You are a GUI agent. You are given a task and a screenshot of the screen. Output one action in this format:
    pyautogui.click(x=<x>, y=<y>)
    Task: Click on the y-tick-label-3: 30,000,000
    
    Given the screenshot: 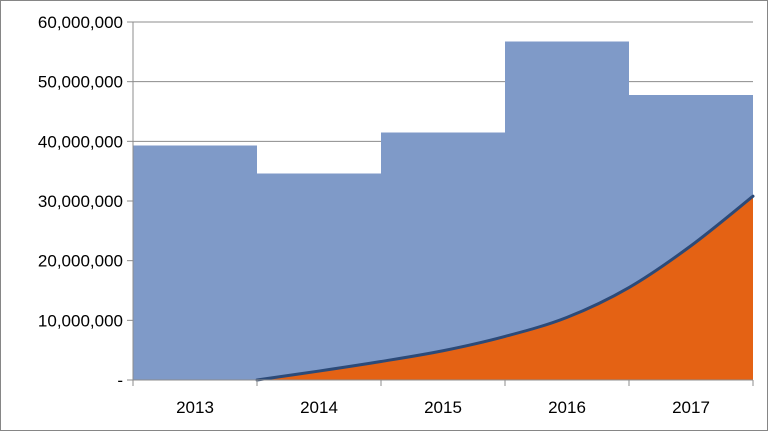 What is the action you would take?
    pyautogui.click(x=80, y=201)
    